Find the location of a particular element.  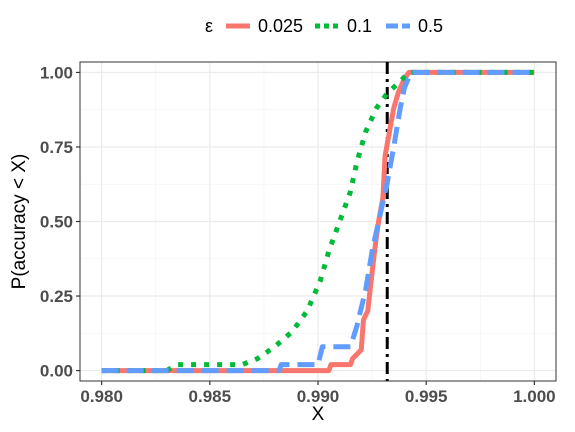

y-axis-title: P(accuracy < X) is located at coordinates (19, 222).